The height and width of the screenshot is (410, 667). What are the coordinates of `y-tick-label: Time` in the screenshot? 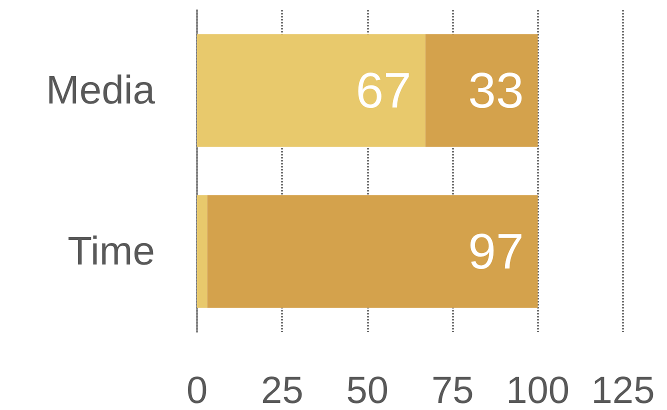 It's located at (111, 252).